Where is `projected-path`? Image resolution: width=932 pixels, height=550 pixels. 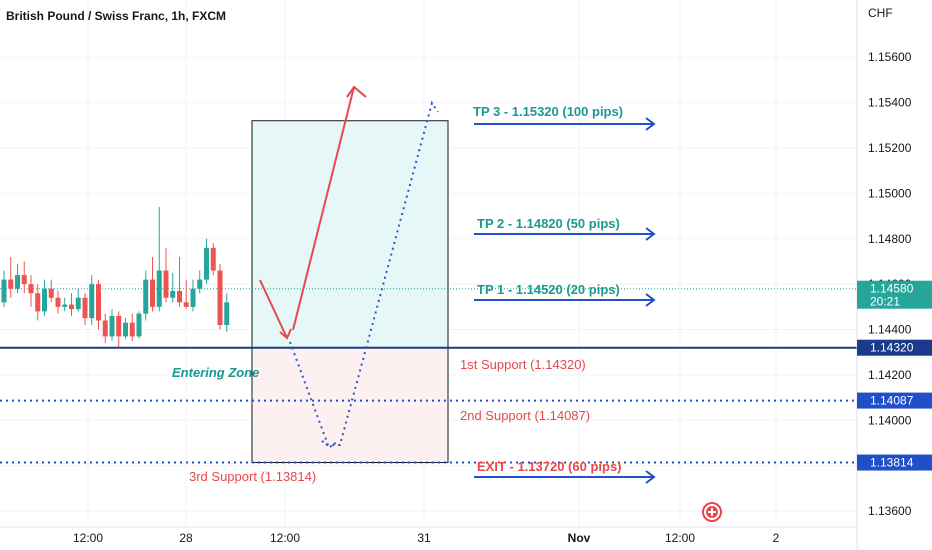
projected-path is located at coordinates (364, 273).